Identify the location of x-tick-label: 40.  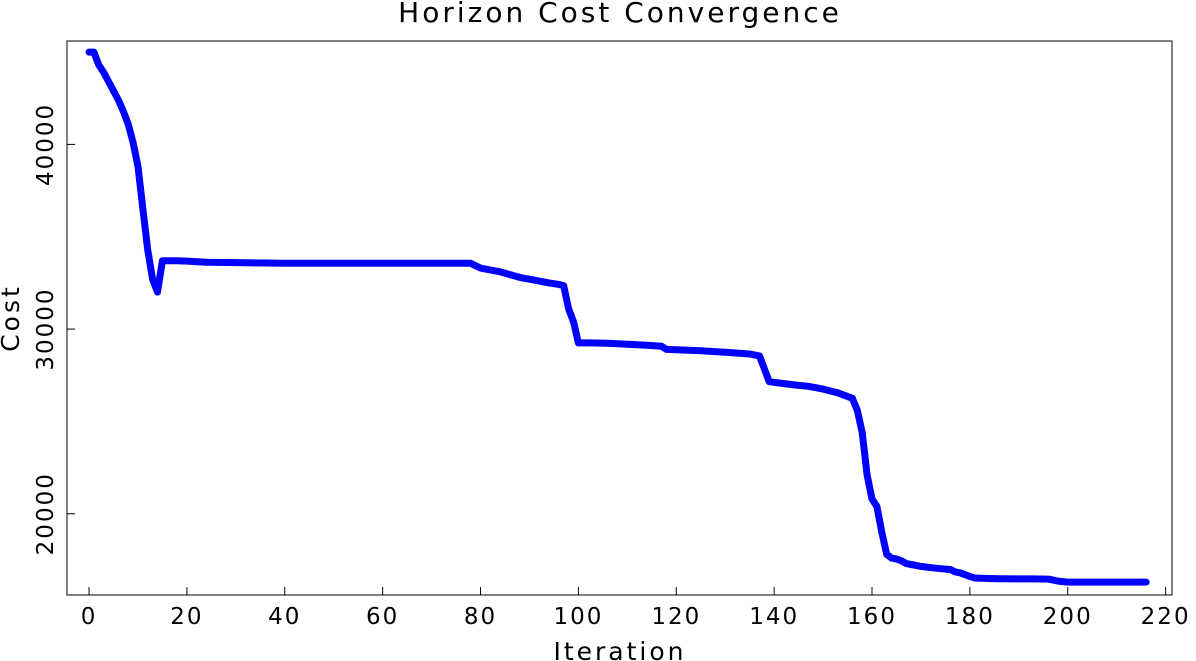
(284, 617).